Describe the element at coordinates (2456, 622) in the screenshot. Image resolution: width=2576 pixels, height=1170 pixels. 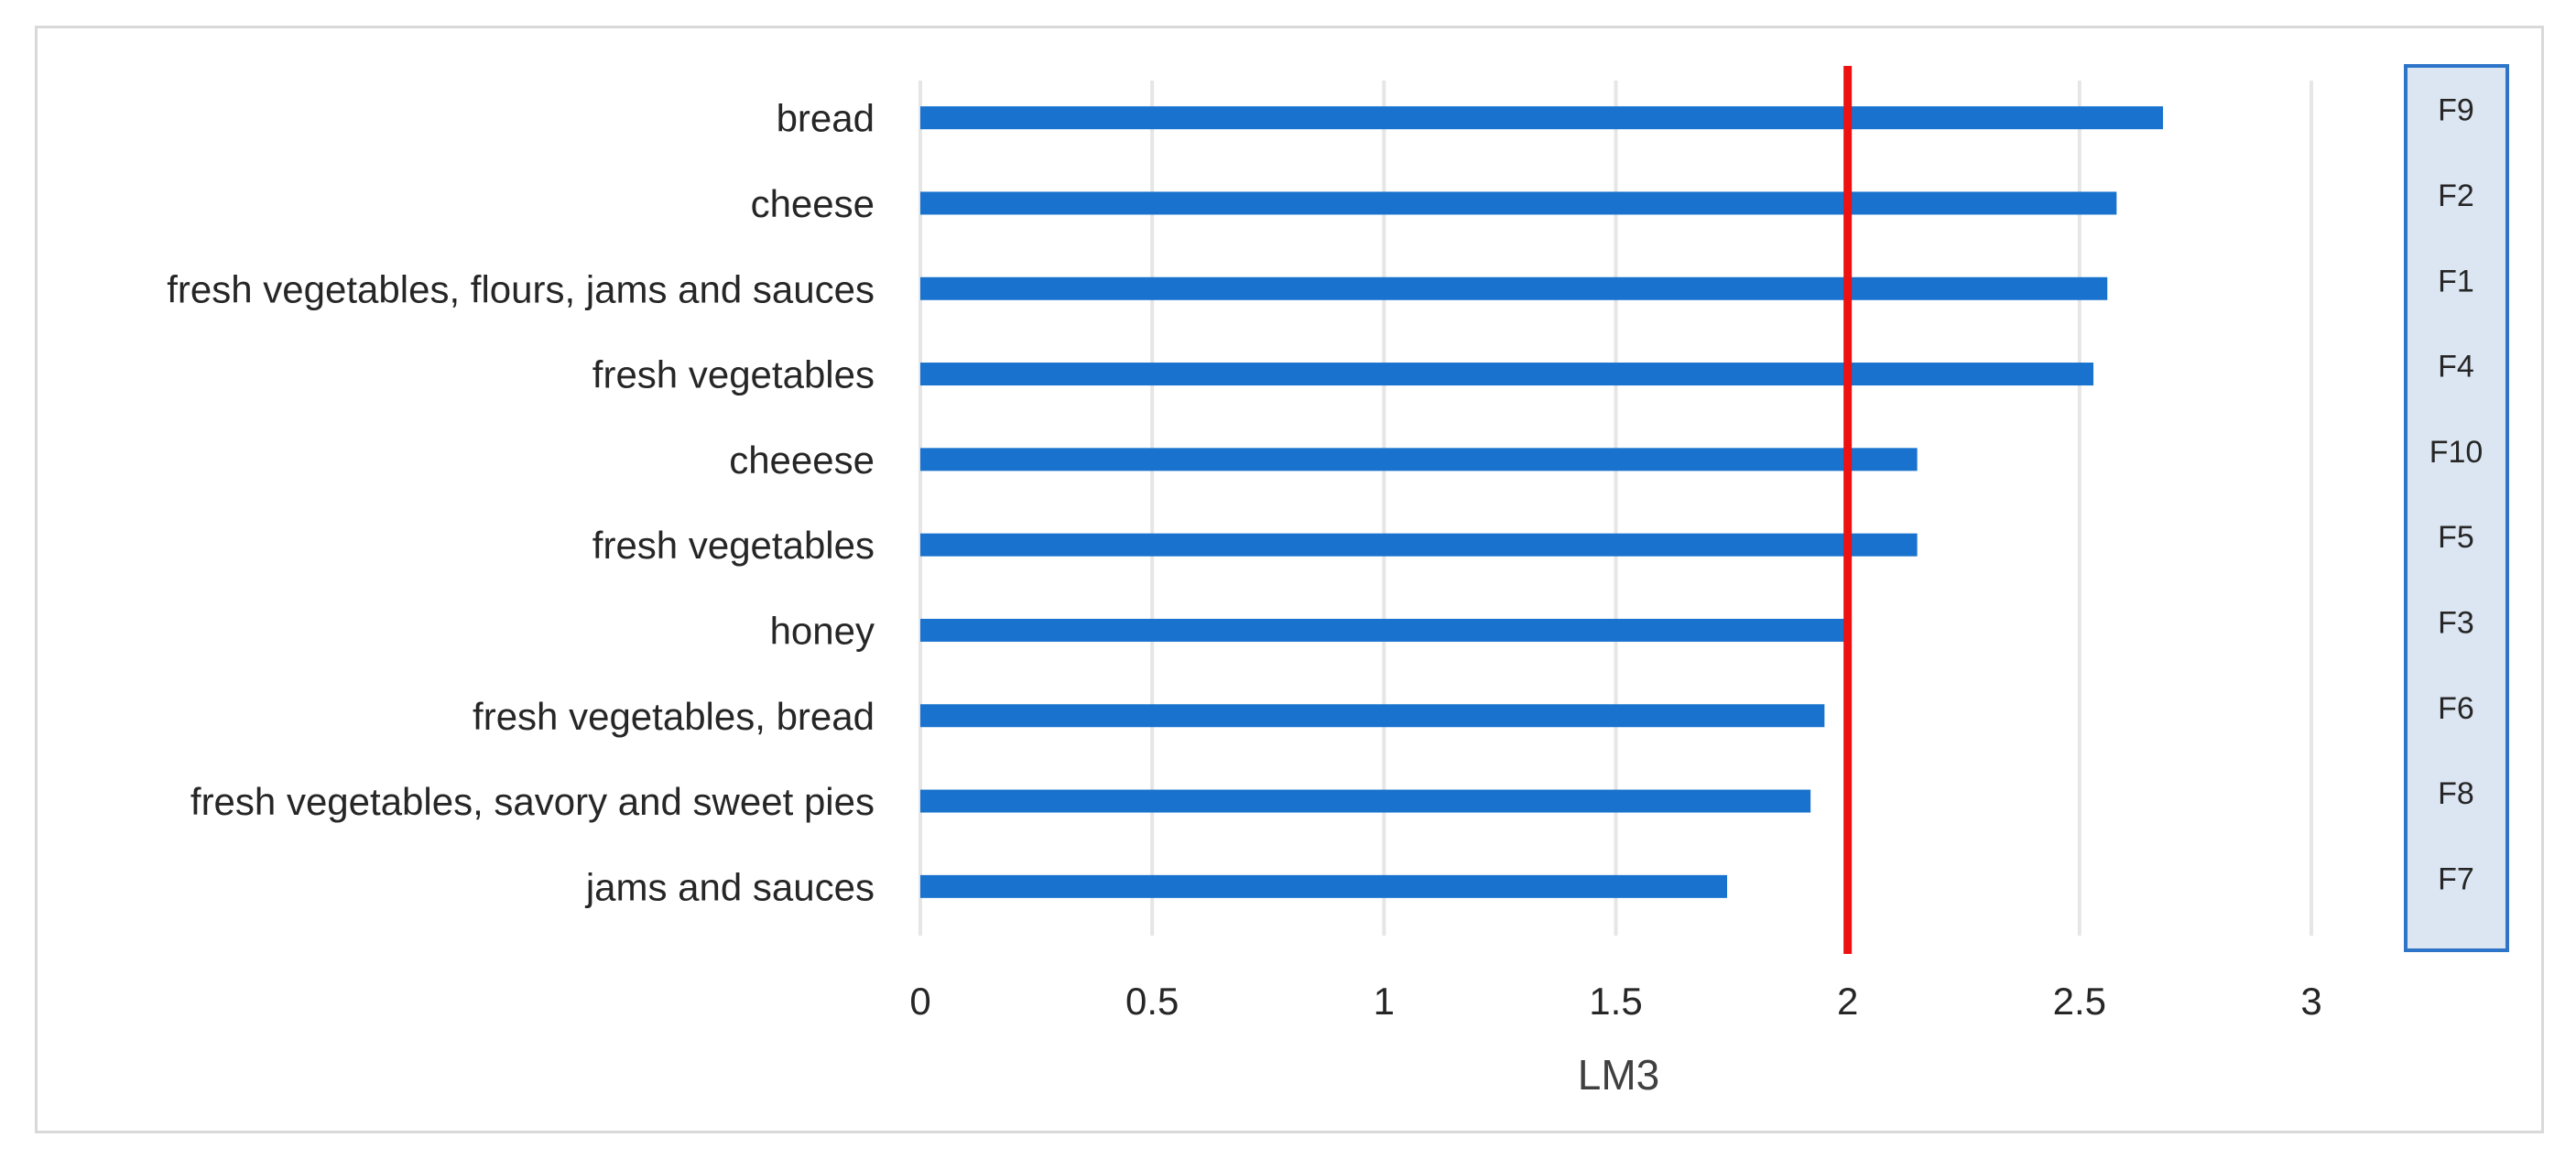
I see `factor-label: F3` at that location.